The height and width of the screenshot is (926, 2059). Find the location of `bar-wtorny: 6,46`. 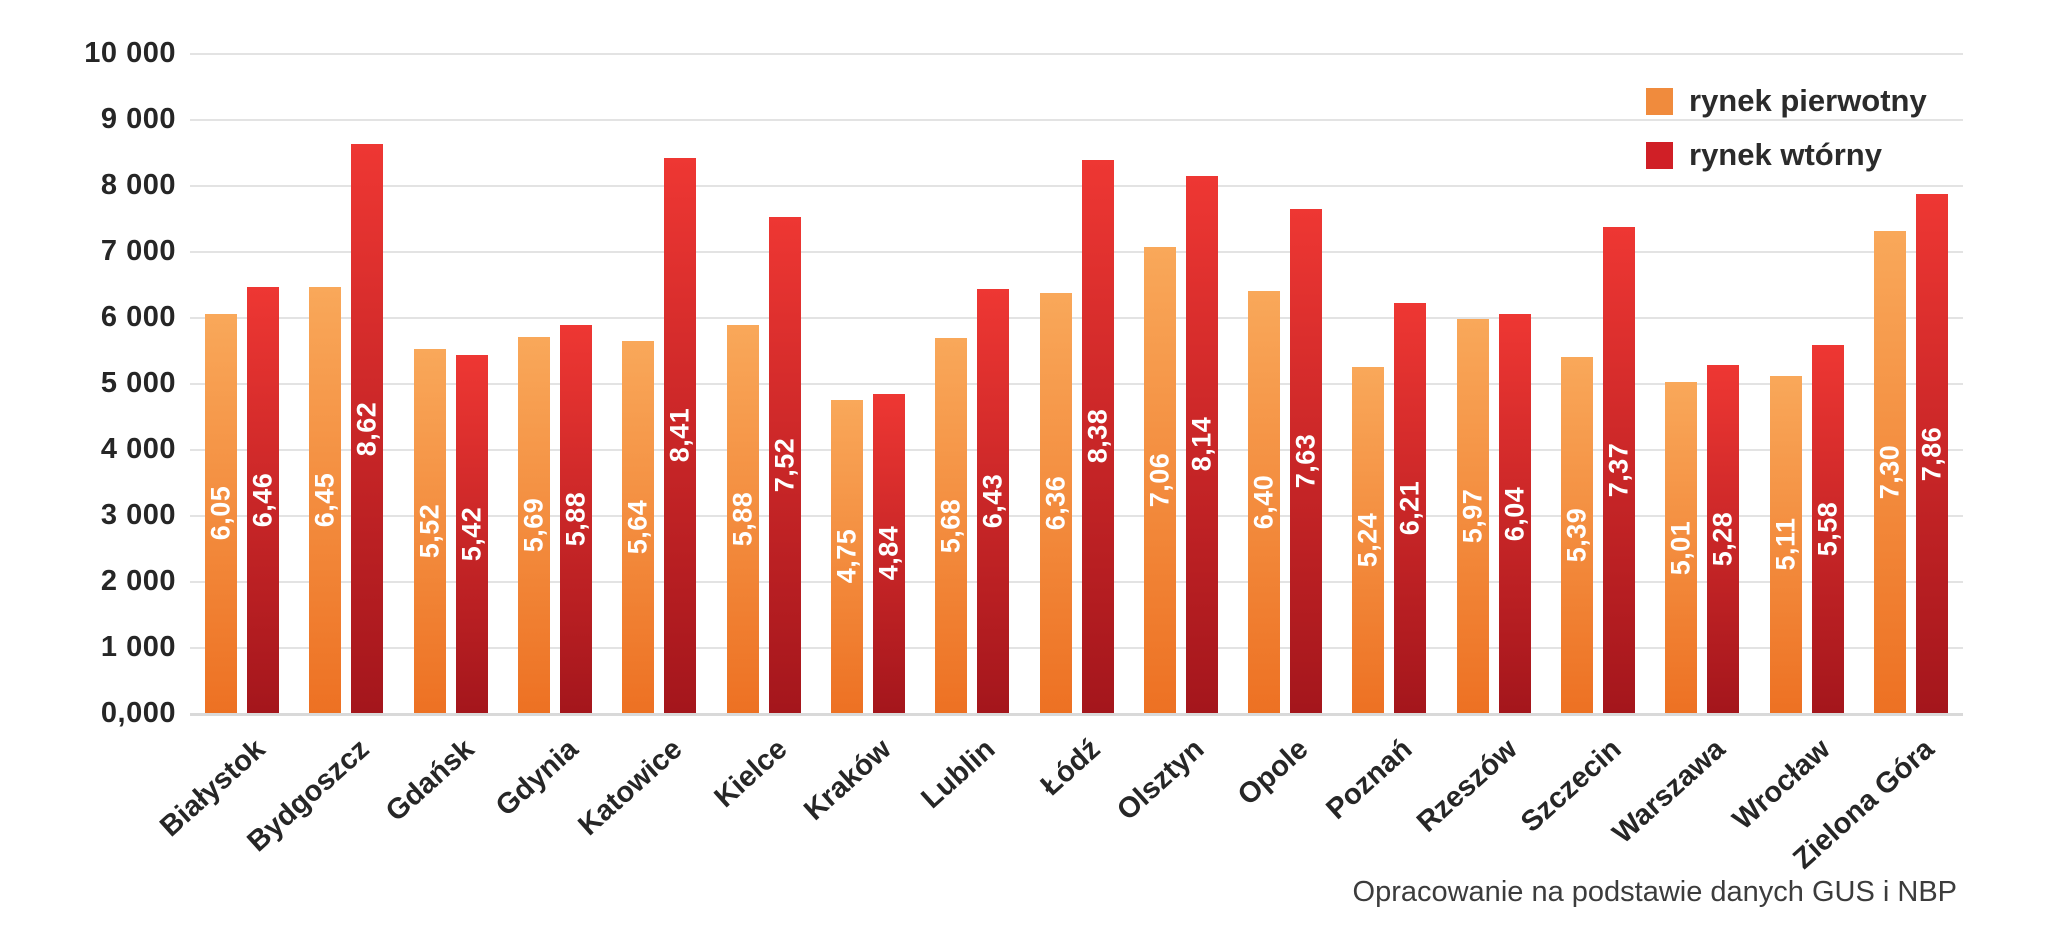

bar-wtorny: 6,46 is located at coordinates (263, 499).